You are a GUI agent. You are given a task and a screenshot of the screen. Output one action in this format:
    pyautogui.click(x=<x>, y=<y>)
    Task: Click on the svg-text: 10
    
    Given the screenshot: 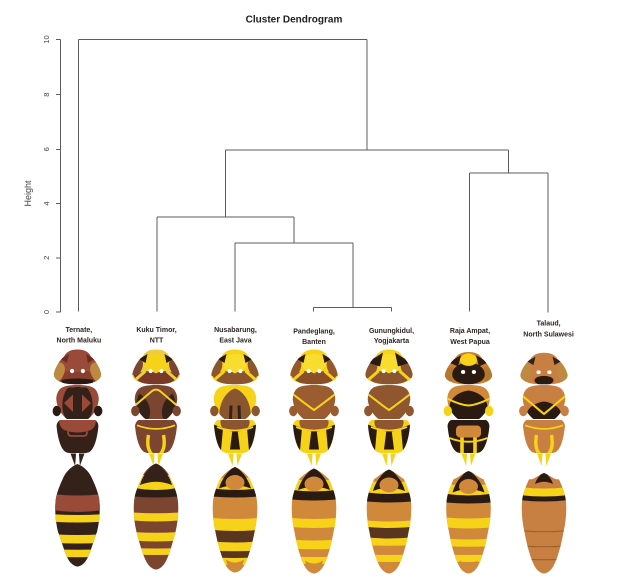 What is the action you would take?
    pyautogui.click(x=46, y=39)
    